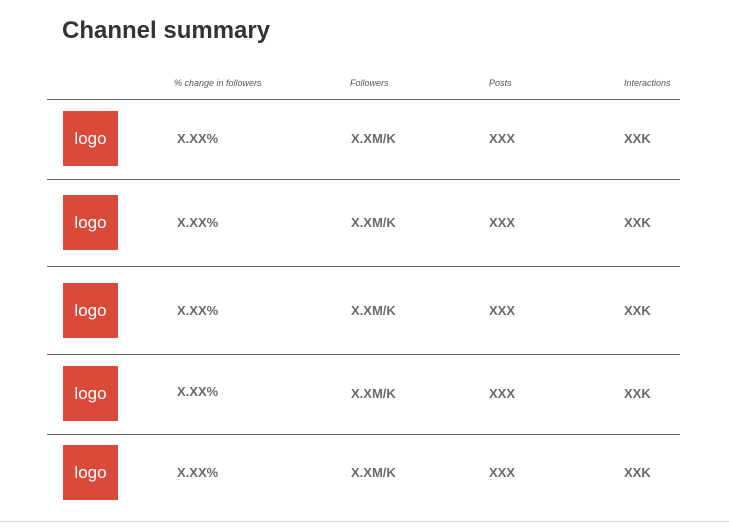 The image size is (729, 527). Describe the element at coordinates (218, 83) in the screenshot. I see `column-header-change: % change in followers` at that location.